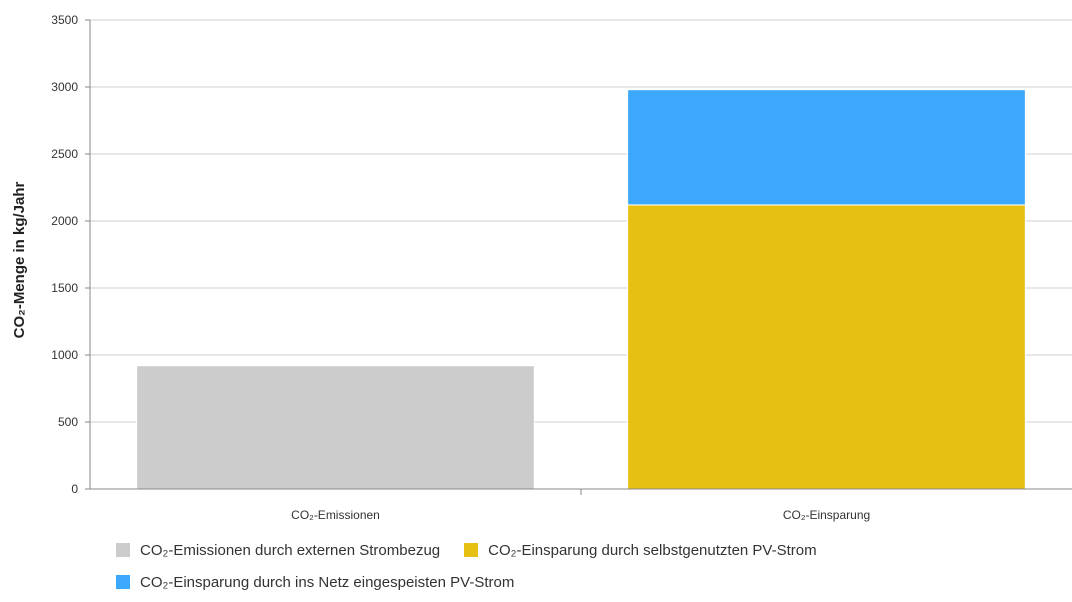 Image resolution: width=1072 pixels, height=602 pixels. Describe the element at coordinates (64, 87) in the screenshot. I see `y-tick-label: 3000` at that location.